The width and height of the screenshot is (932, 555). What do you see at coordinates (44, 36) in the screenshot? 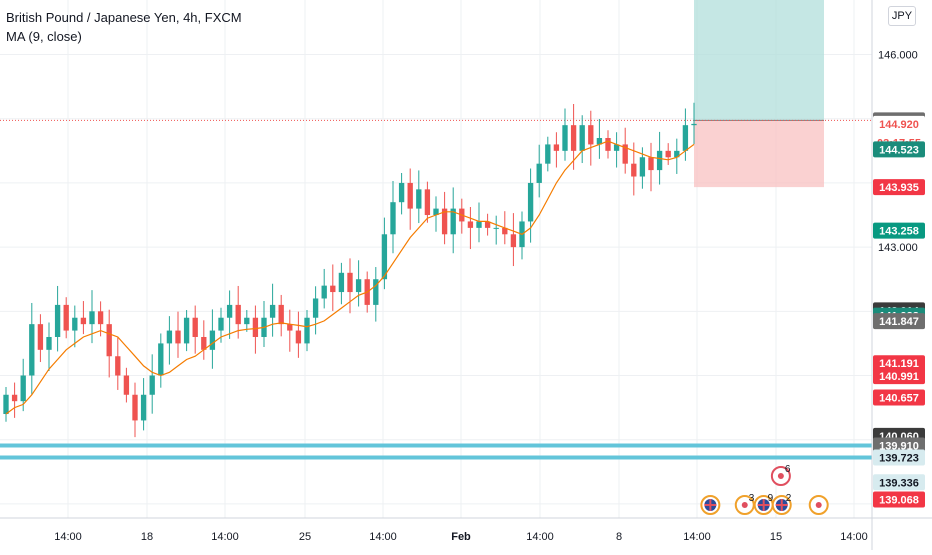
I see `indicator-label: MA (9, close)` at bounding box center [44, 36].